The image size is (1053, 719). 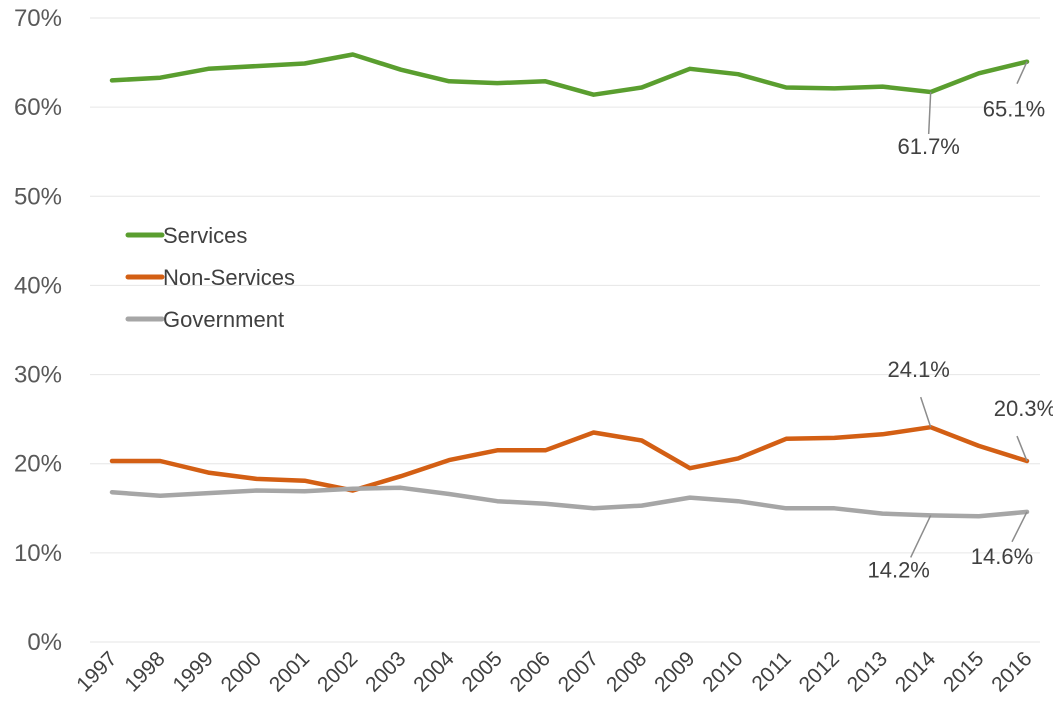 What do you see at coordinates (482, 671) in the screenshot?
I see `x-tick-label: 2005` at bounding box center [482, 671].